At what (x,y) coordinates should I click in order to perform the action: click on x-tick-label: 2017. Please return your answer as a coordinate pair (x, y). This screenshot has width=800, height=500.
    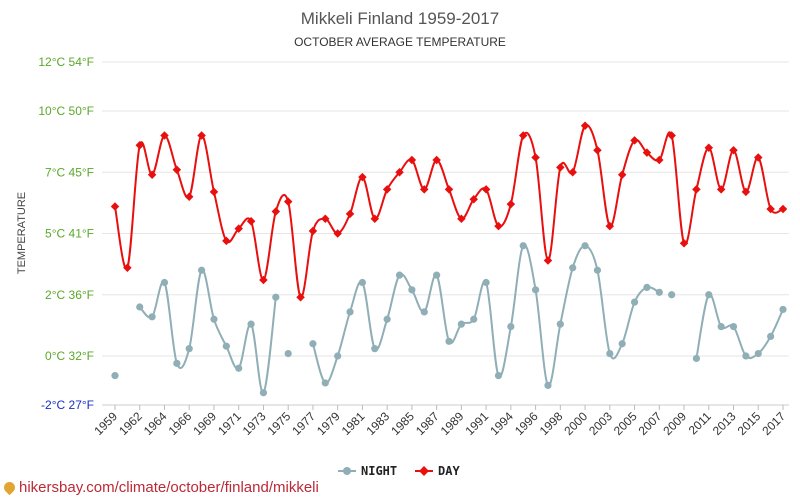
    Looking at the image, I should click on (773, 423).